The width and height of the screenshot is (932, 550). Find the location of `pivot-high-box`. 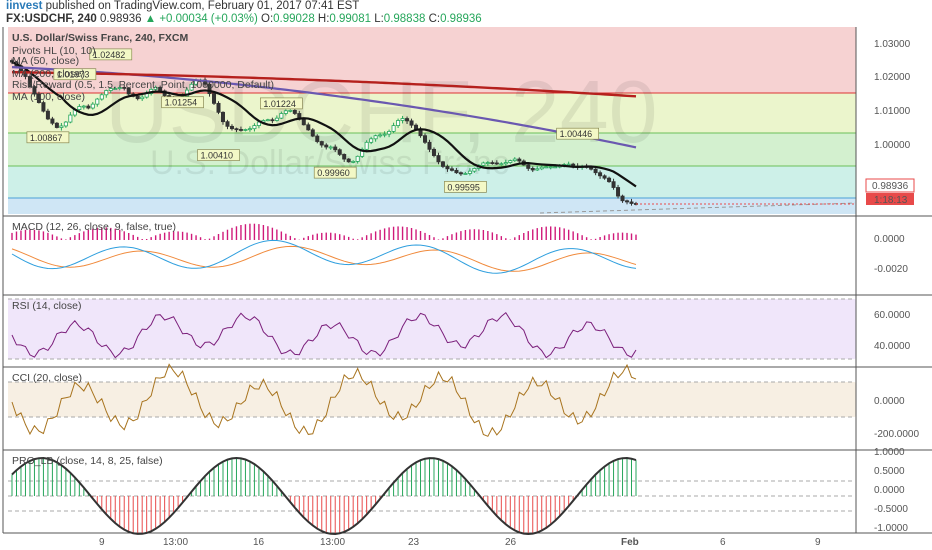

pivot-high-box is located at coordinates (182, 102).